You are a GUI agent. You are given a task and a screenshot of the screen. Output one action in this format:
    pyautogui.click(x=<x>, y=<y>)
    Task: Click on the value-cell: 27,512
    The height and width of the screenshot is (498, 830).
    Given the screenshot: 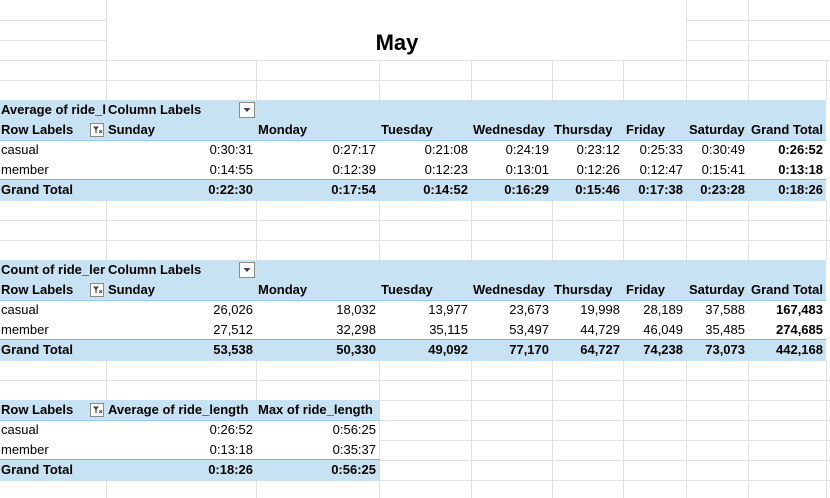 What is the action you would take?
    pyautogui.click(x=233, y=329)
    